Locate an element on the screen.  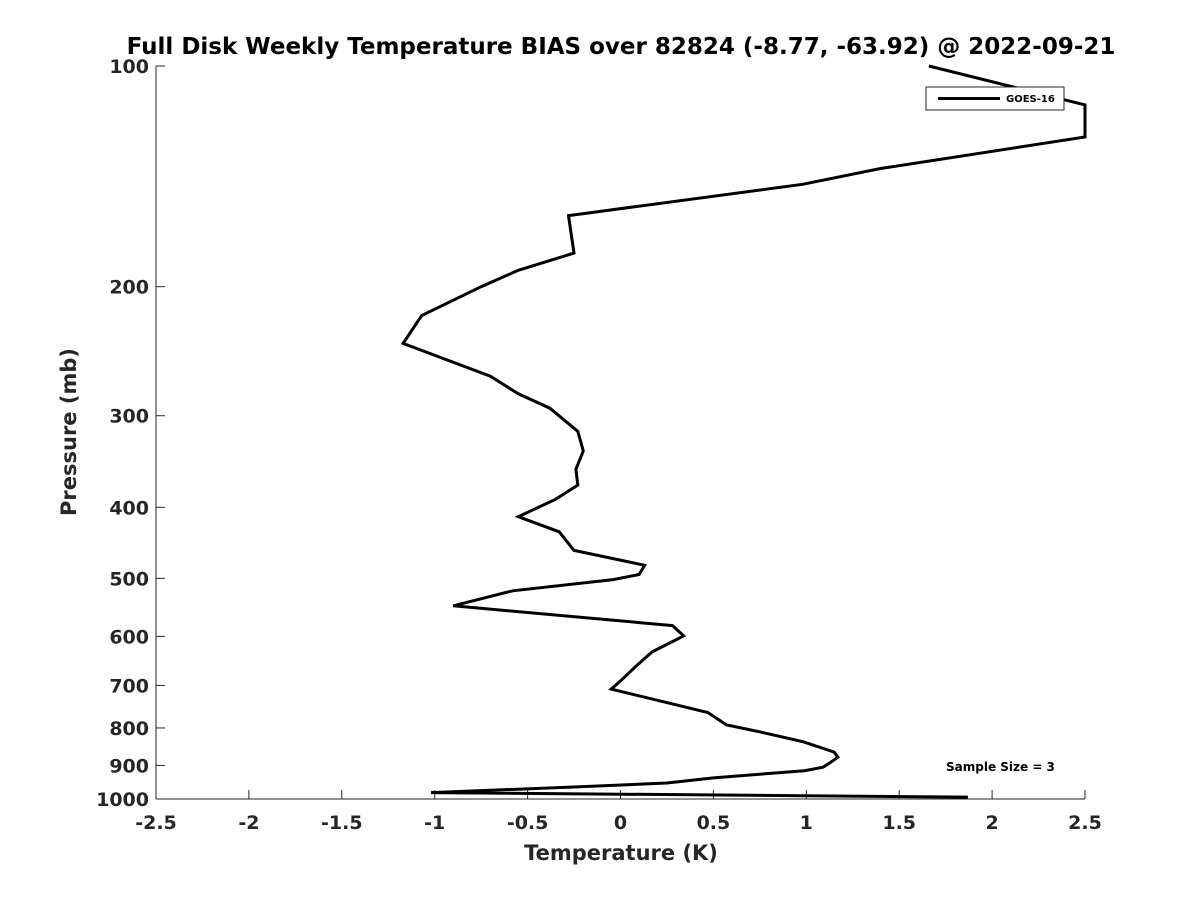
y-tick-label: 200 is located at coordinates (129, 288).